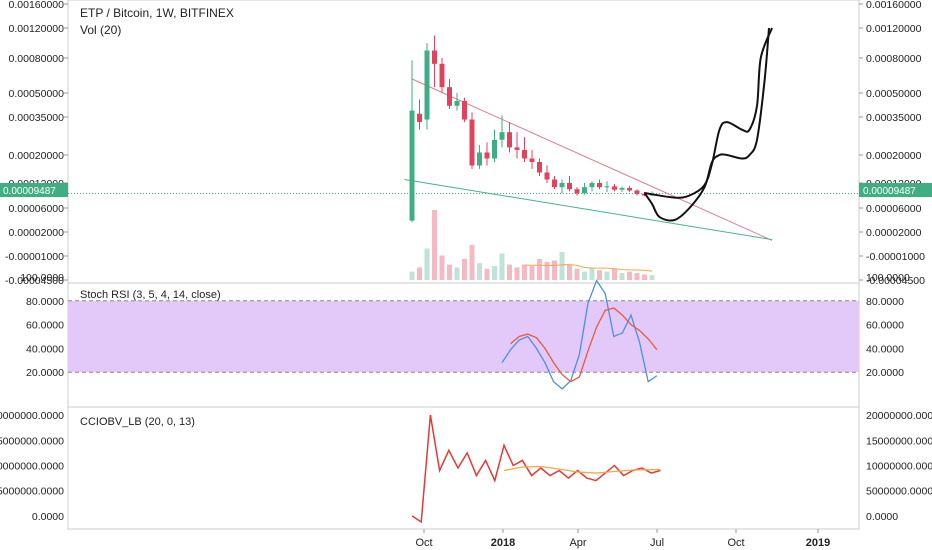 The height and width of the screenshot is (550, 932). I want to click on time-axis: Oct 2018 Apr Jul Oct 2019, so click(622, 539).